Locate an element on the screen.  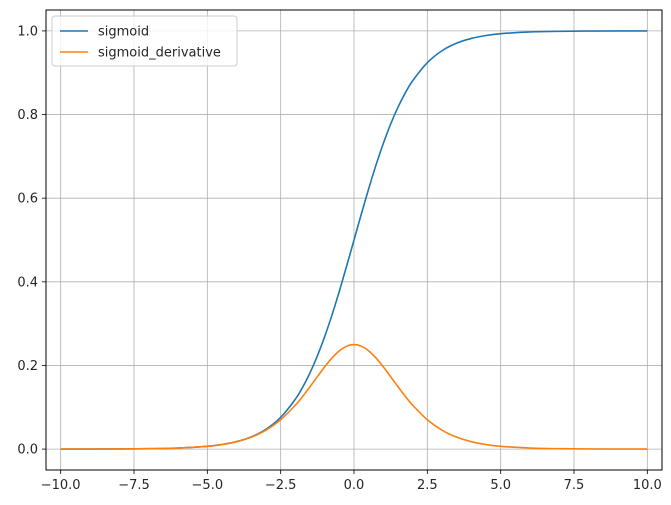
x-tick-label: −10.0 is located at coordinates (61, 485).